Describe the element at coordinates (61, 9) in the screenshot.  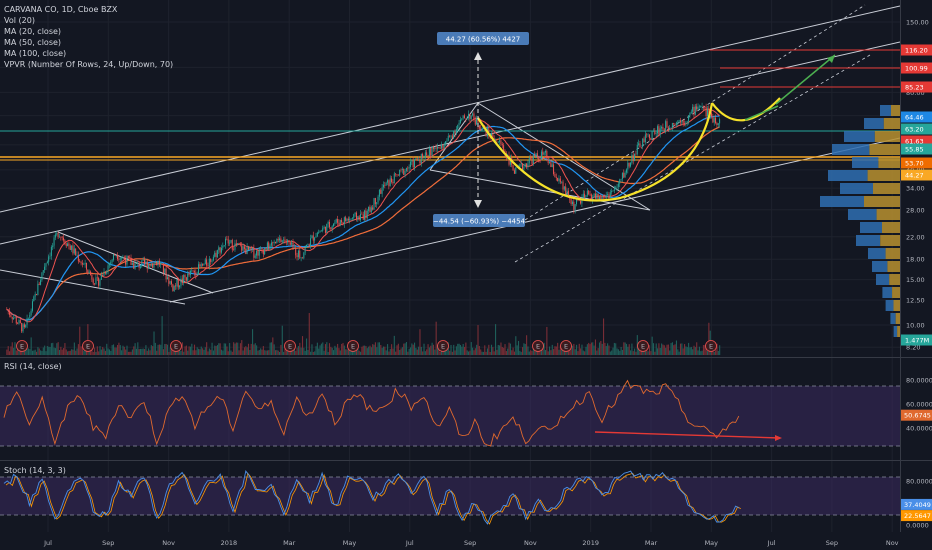
I see `symbol-title: CARVANA CO, 1D, Cboe BZX` at that location.